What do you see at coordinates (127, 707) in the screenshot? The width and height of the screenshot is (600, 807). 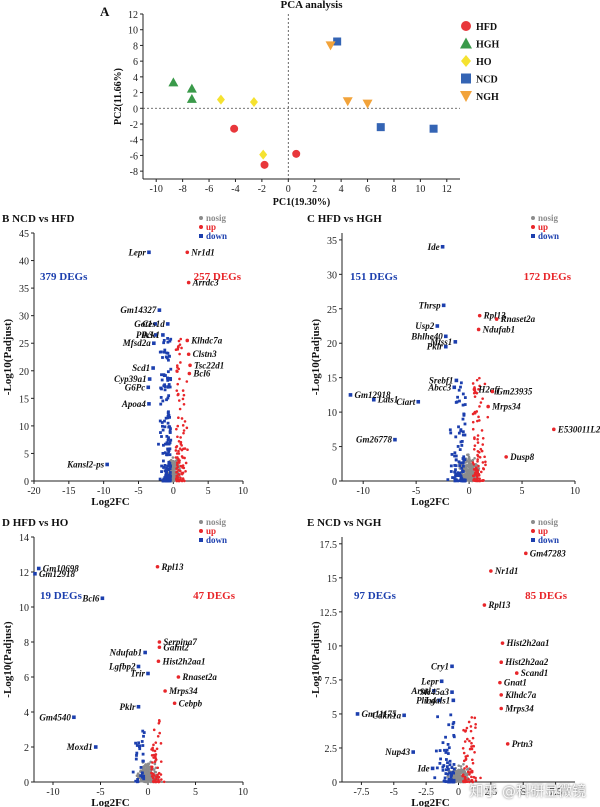 I see `gene-label-pklr: Pklr` at bounding box center [127, 707].